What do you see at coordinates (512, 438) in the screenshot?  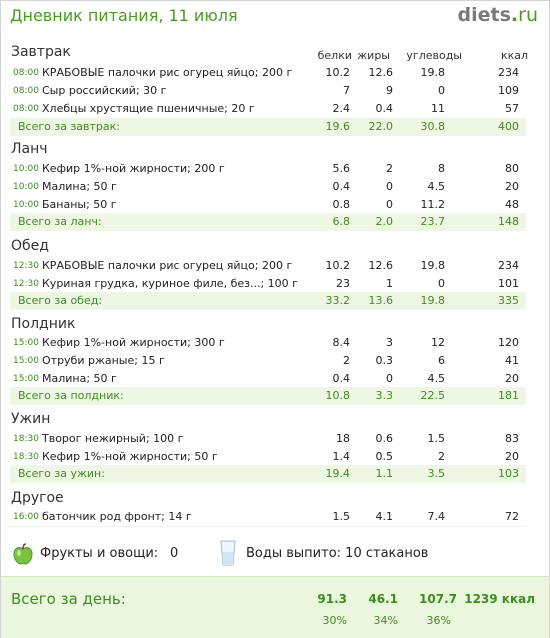 I see `item-kcal: 83` at bounding box center [512, 438].